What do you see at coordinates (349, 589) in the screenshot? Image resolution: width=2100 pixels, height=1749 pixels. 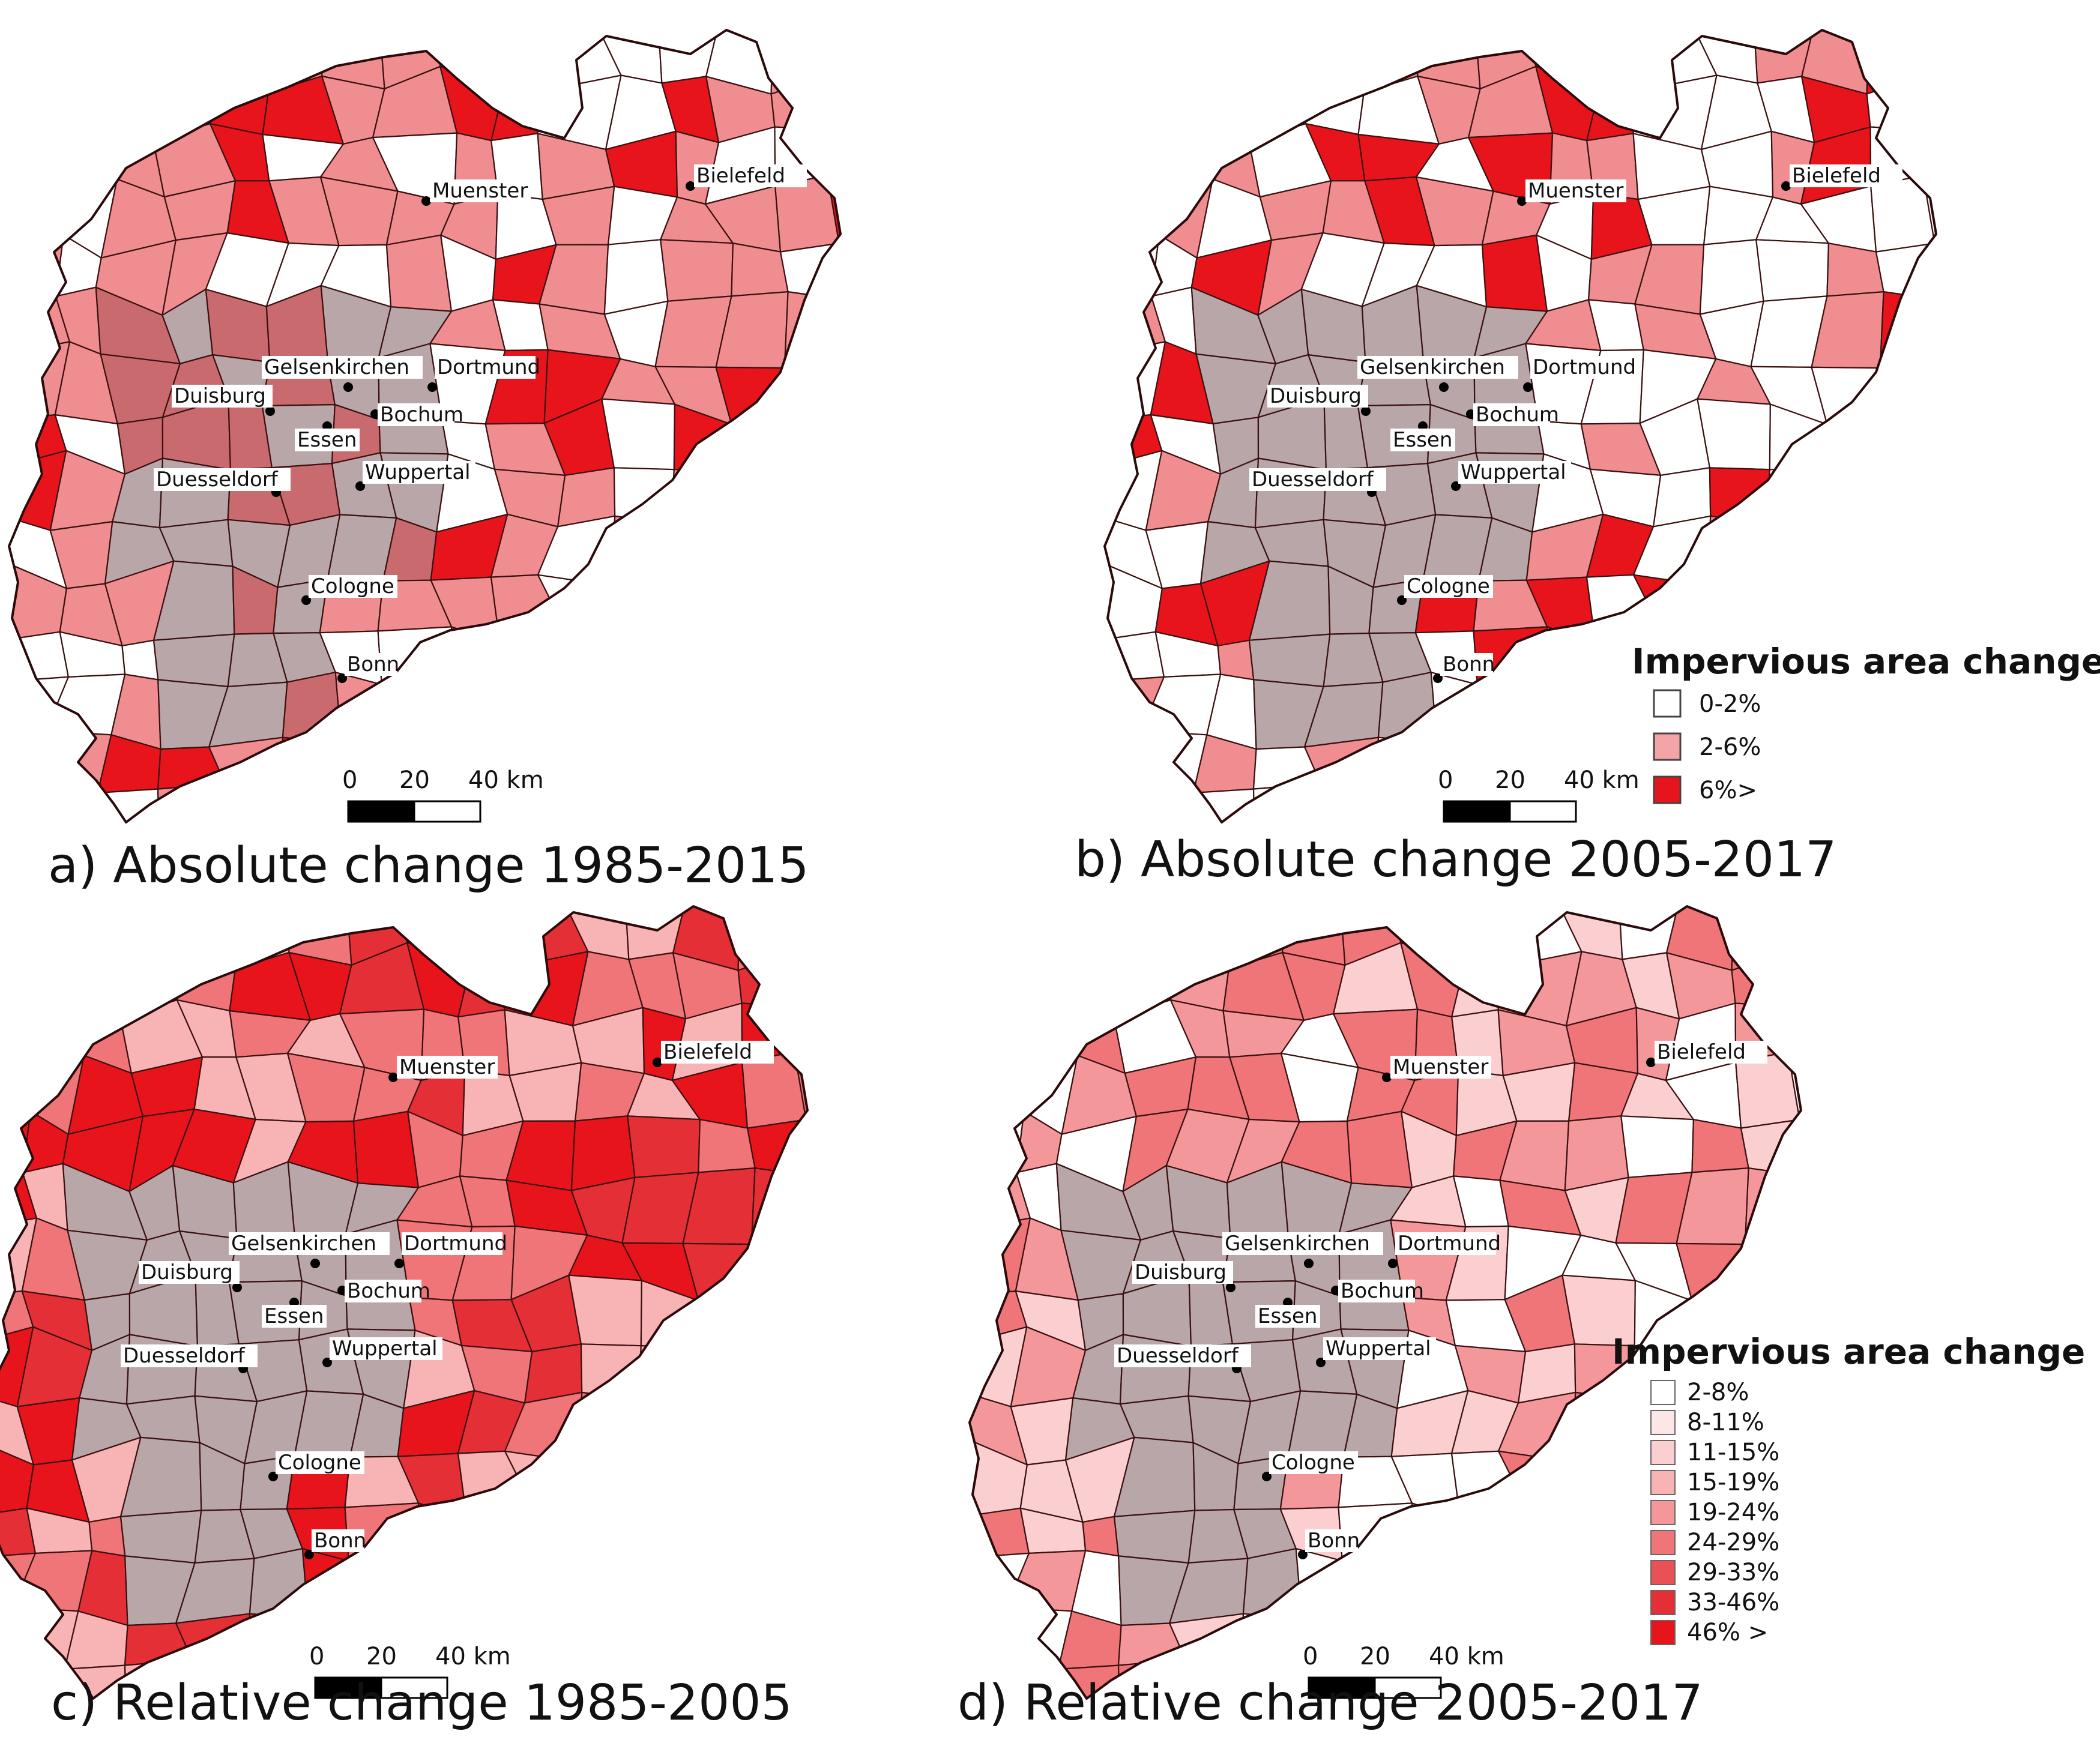 I see `city-marker: Cologne` at bounding box center [349, 589].